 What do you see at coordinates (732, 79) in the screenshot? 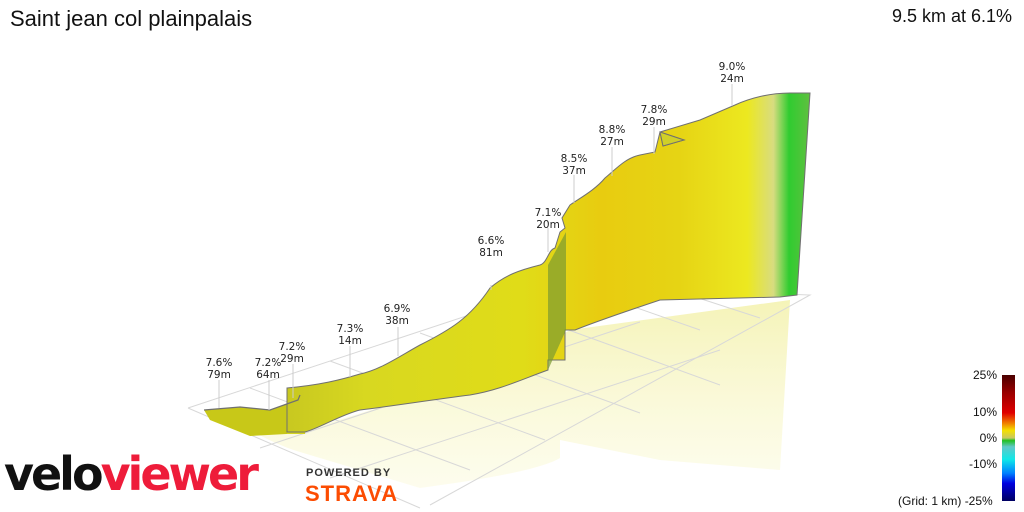
I see `annotation-length: 24m` at bounding box center [732, 79].